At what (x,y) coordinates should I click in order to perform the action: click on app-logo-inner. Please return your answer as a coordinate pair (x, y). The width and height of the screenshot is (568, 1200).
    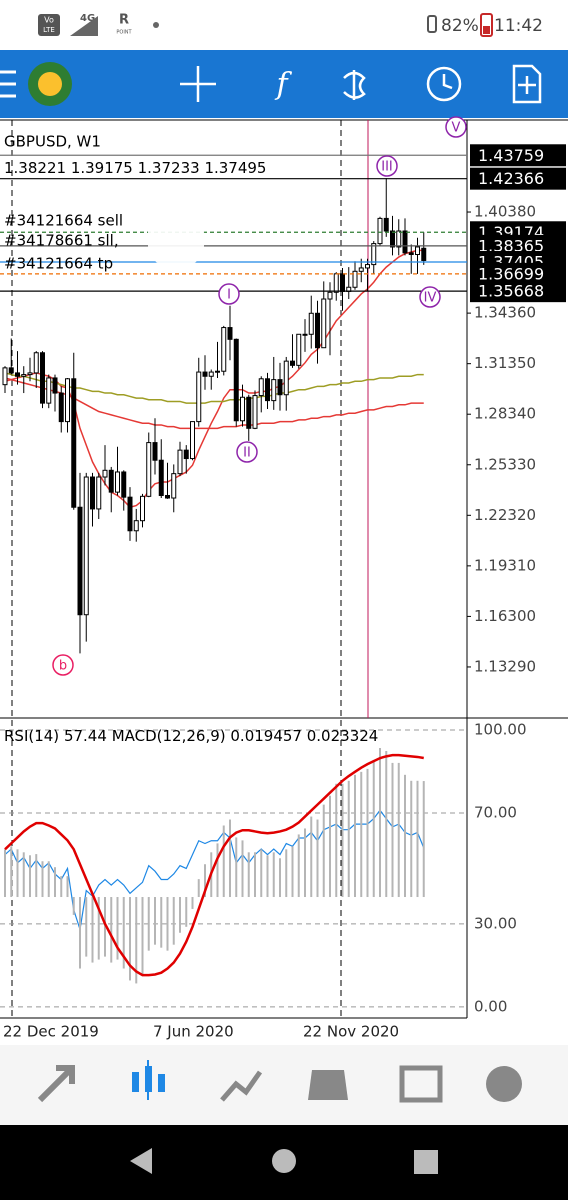
    Looking at the image, I should click on (50, 84).